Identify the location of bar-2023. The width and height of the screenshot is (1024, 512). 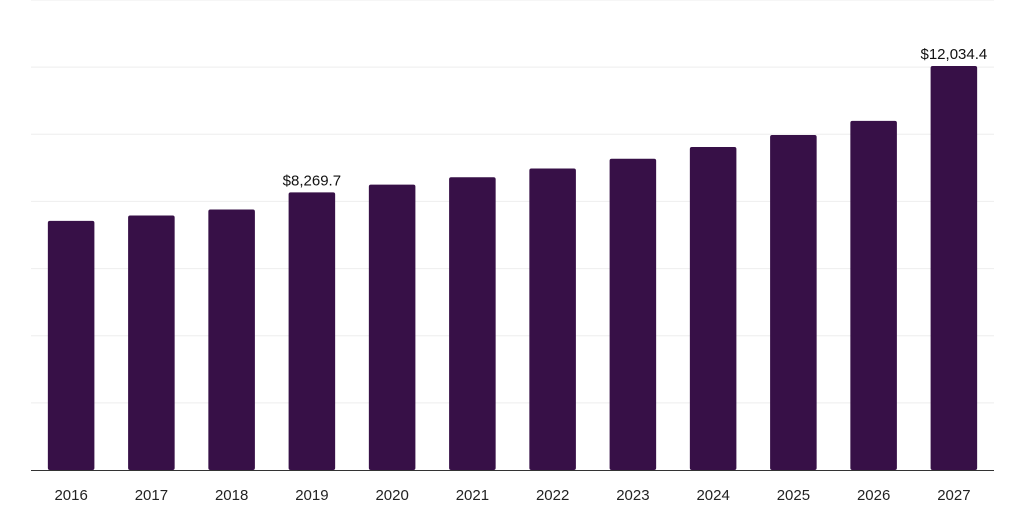
(633, 314).